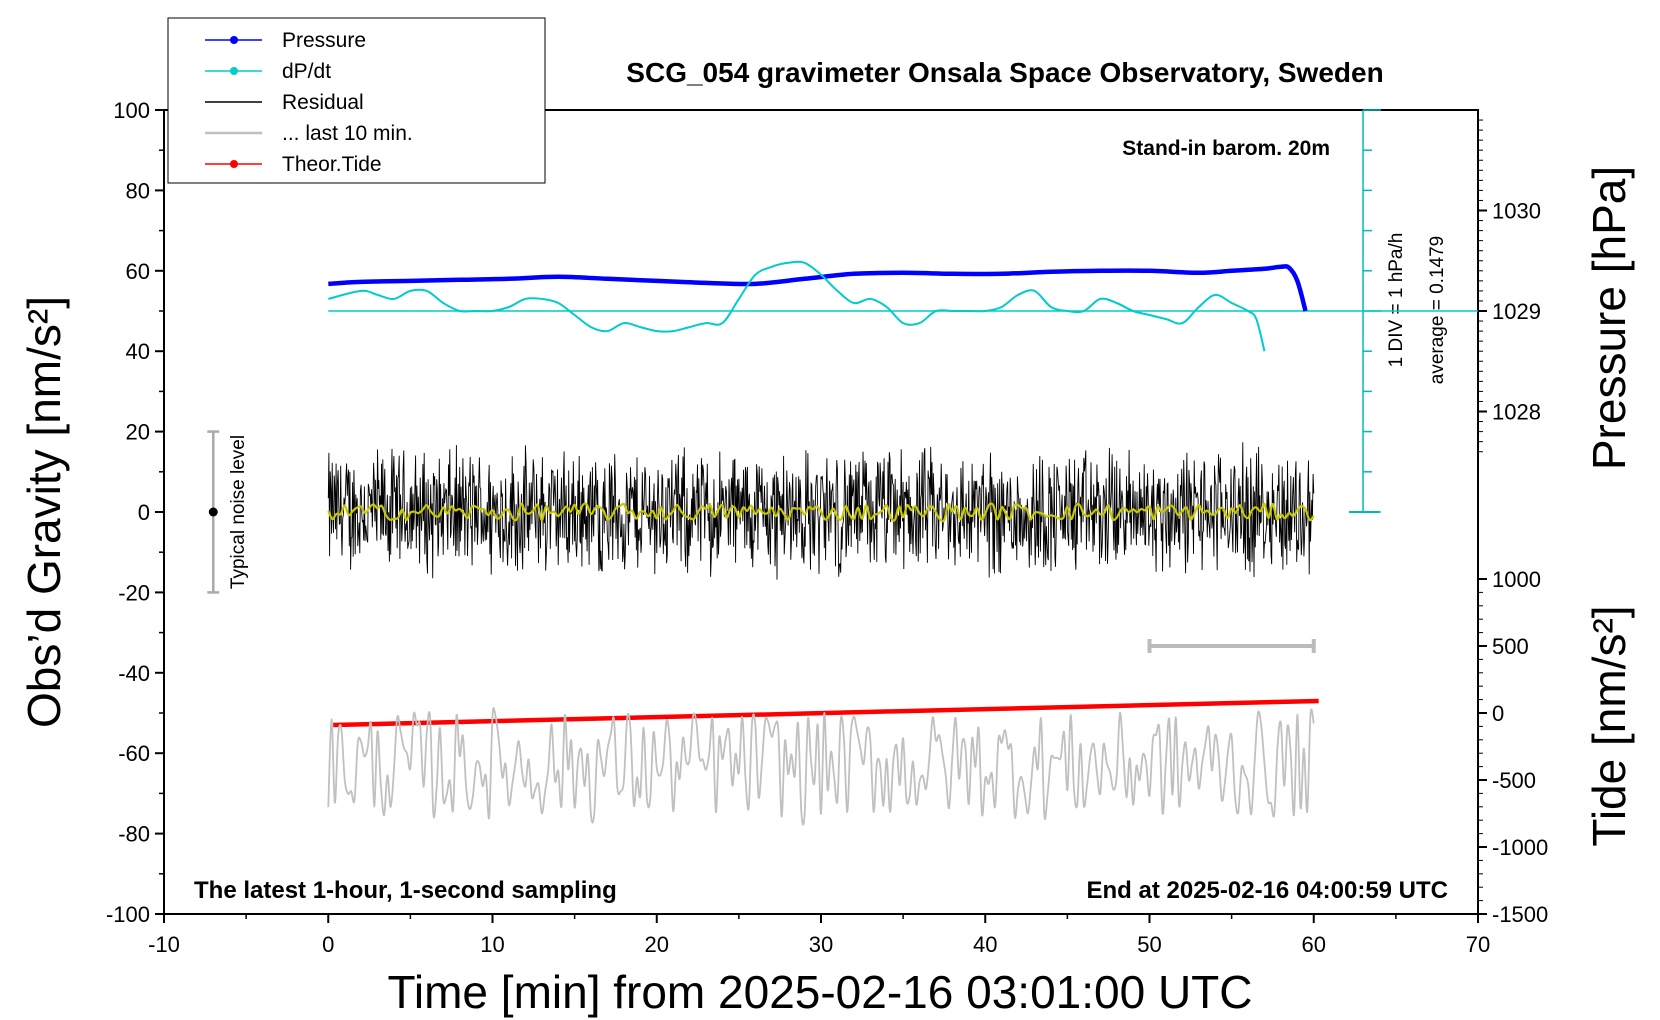  I want to click on y-tick-label: -40, so click(134, 673).